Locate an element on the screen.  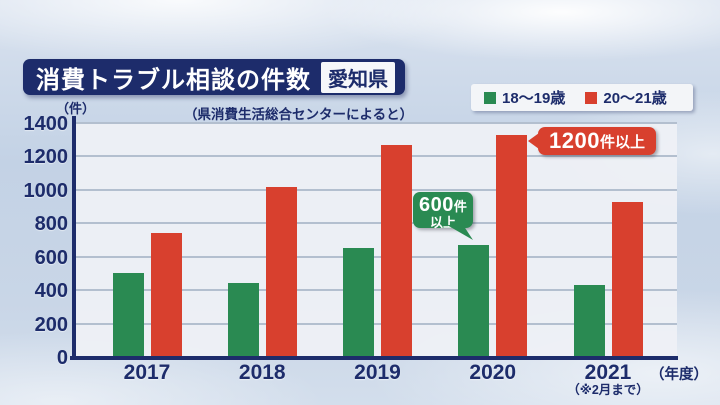
callout-tail-icon is located at coordinates (533, 141).